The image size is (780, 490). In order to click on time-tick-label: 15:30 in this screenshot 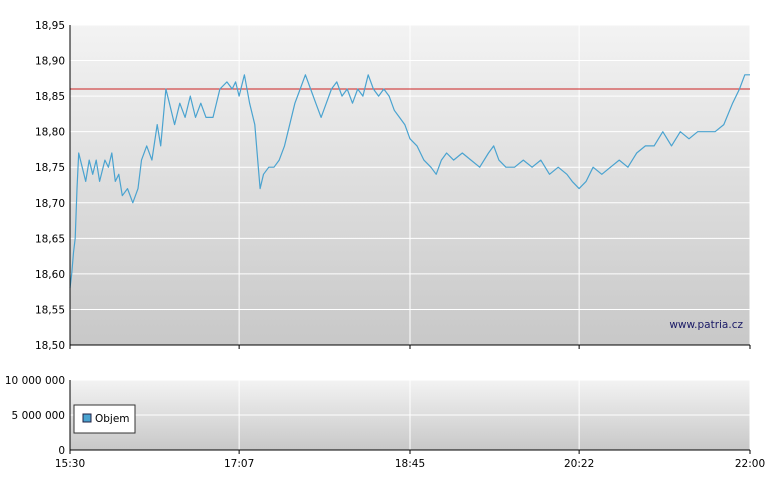, I will do `click(70, 464)`.